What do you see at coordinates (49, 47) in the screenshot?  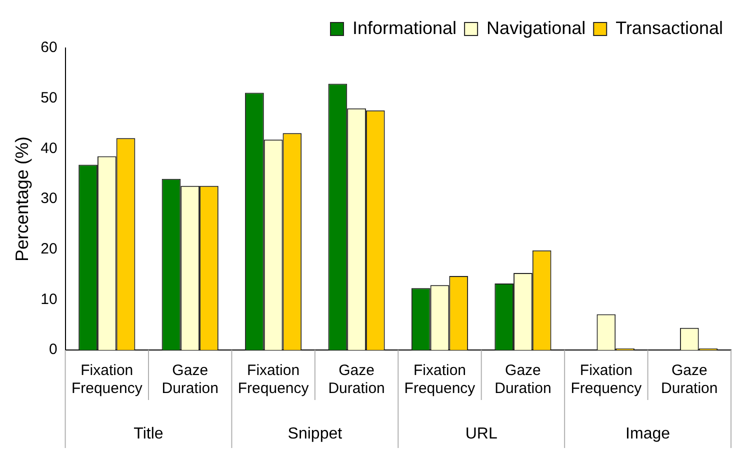 I see `y-tick-label: 60` at bounding box center [49, 47].